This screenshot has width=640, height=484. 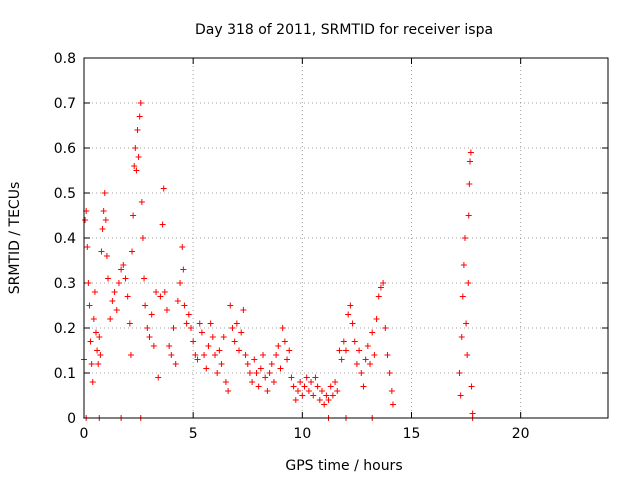 What do you see at coordinates (193, 434) in the screenshot?
I see `x-tick-label: 5` at bounding box center [193, 434].